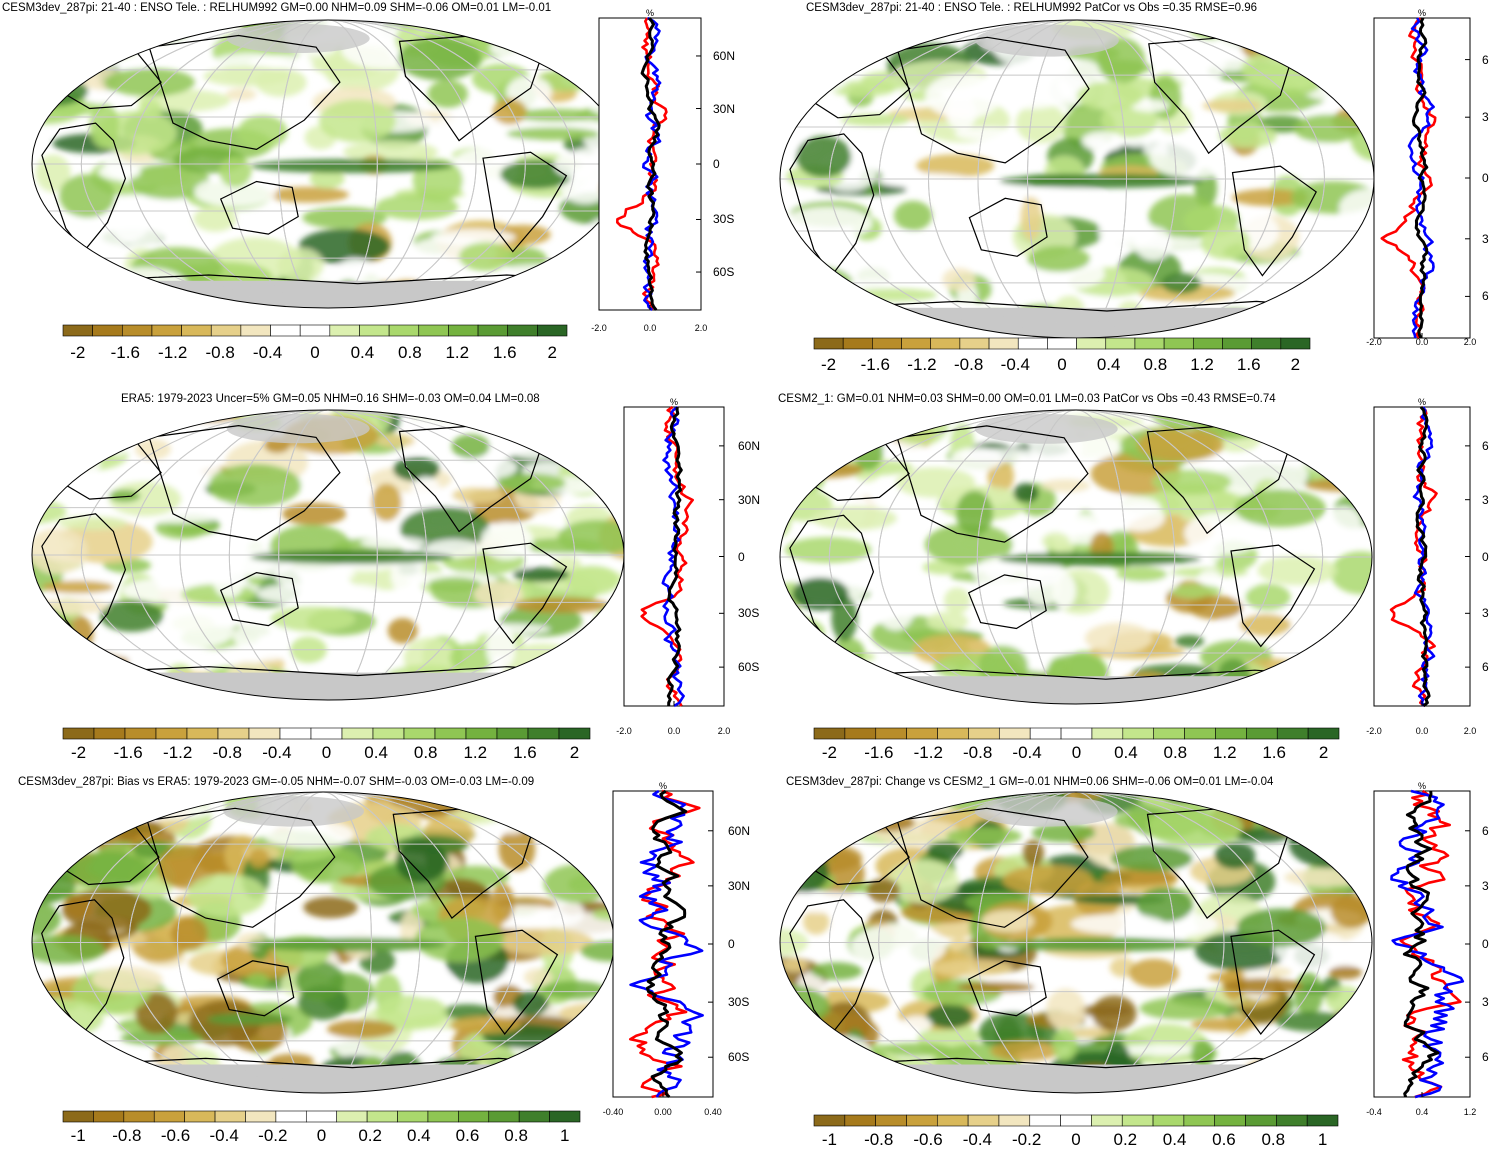  I want to click on zonal-unit-label: %, so click(1422, 786).